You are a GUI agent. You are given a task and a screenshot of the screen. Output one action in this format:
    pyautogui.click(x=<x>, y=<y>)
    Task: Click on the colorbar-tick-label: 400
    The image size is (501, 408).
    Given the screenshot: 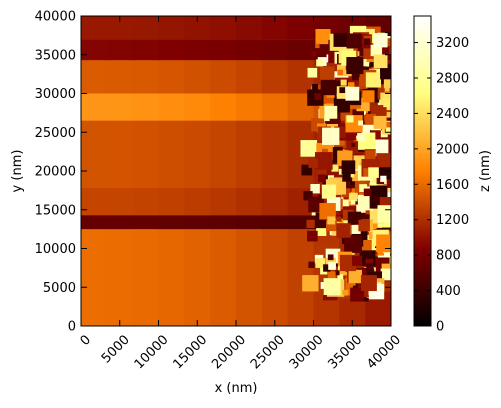 What is the action you would take?
    pyautogui.click(x=448, y=291)
    